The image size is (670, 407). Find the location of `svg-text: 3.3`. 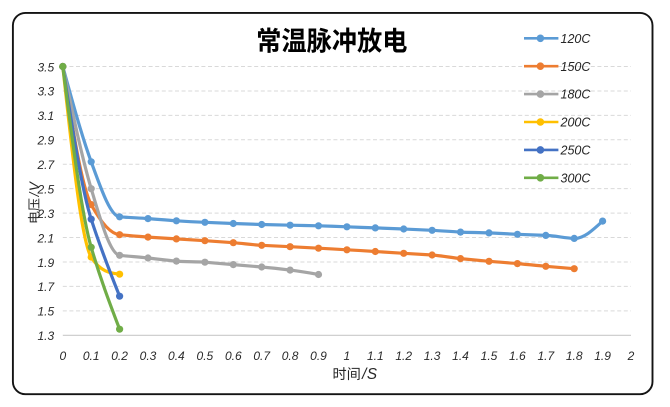

svg-text: 3.3 is located at coordinates (46, 92).